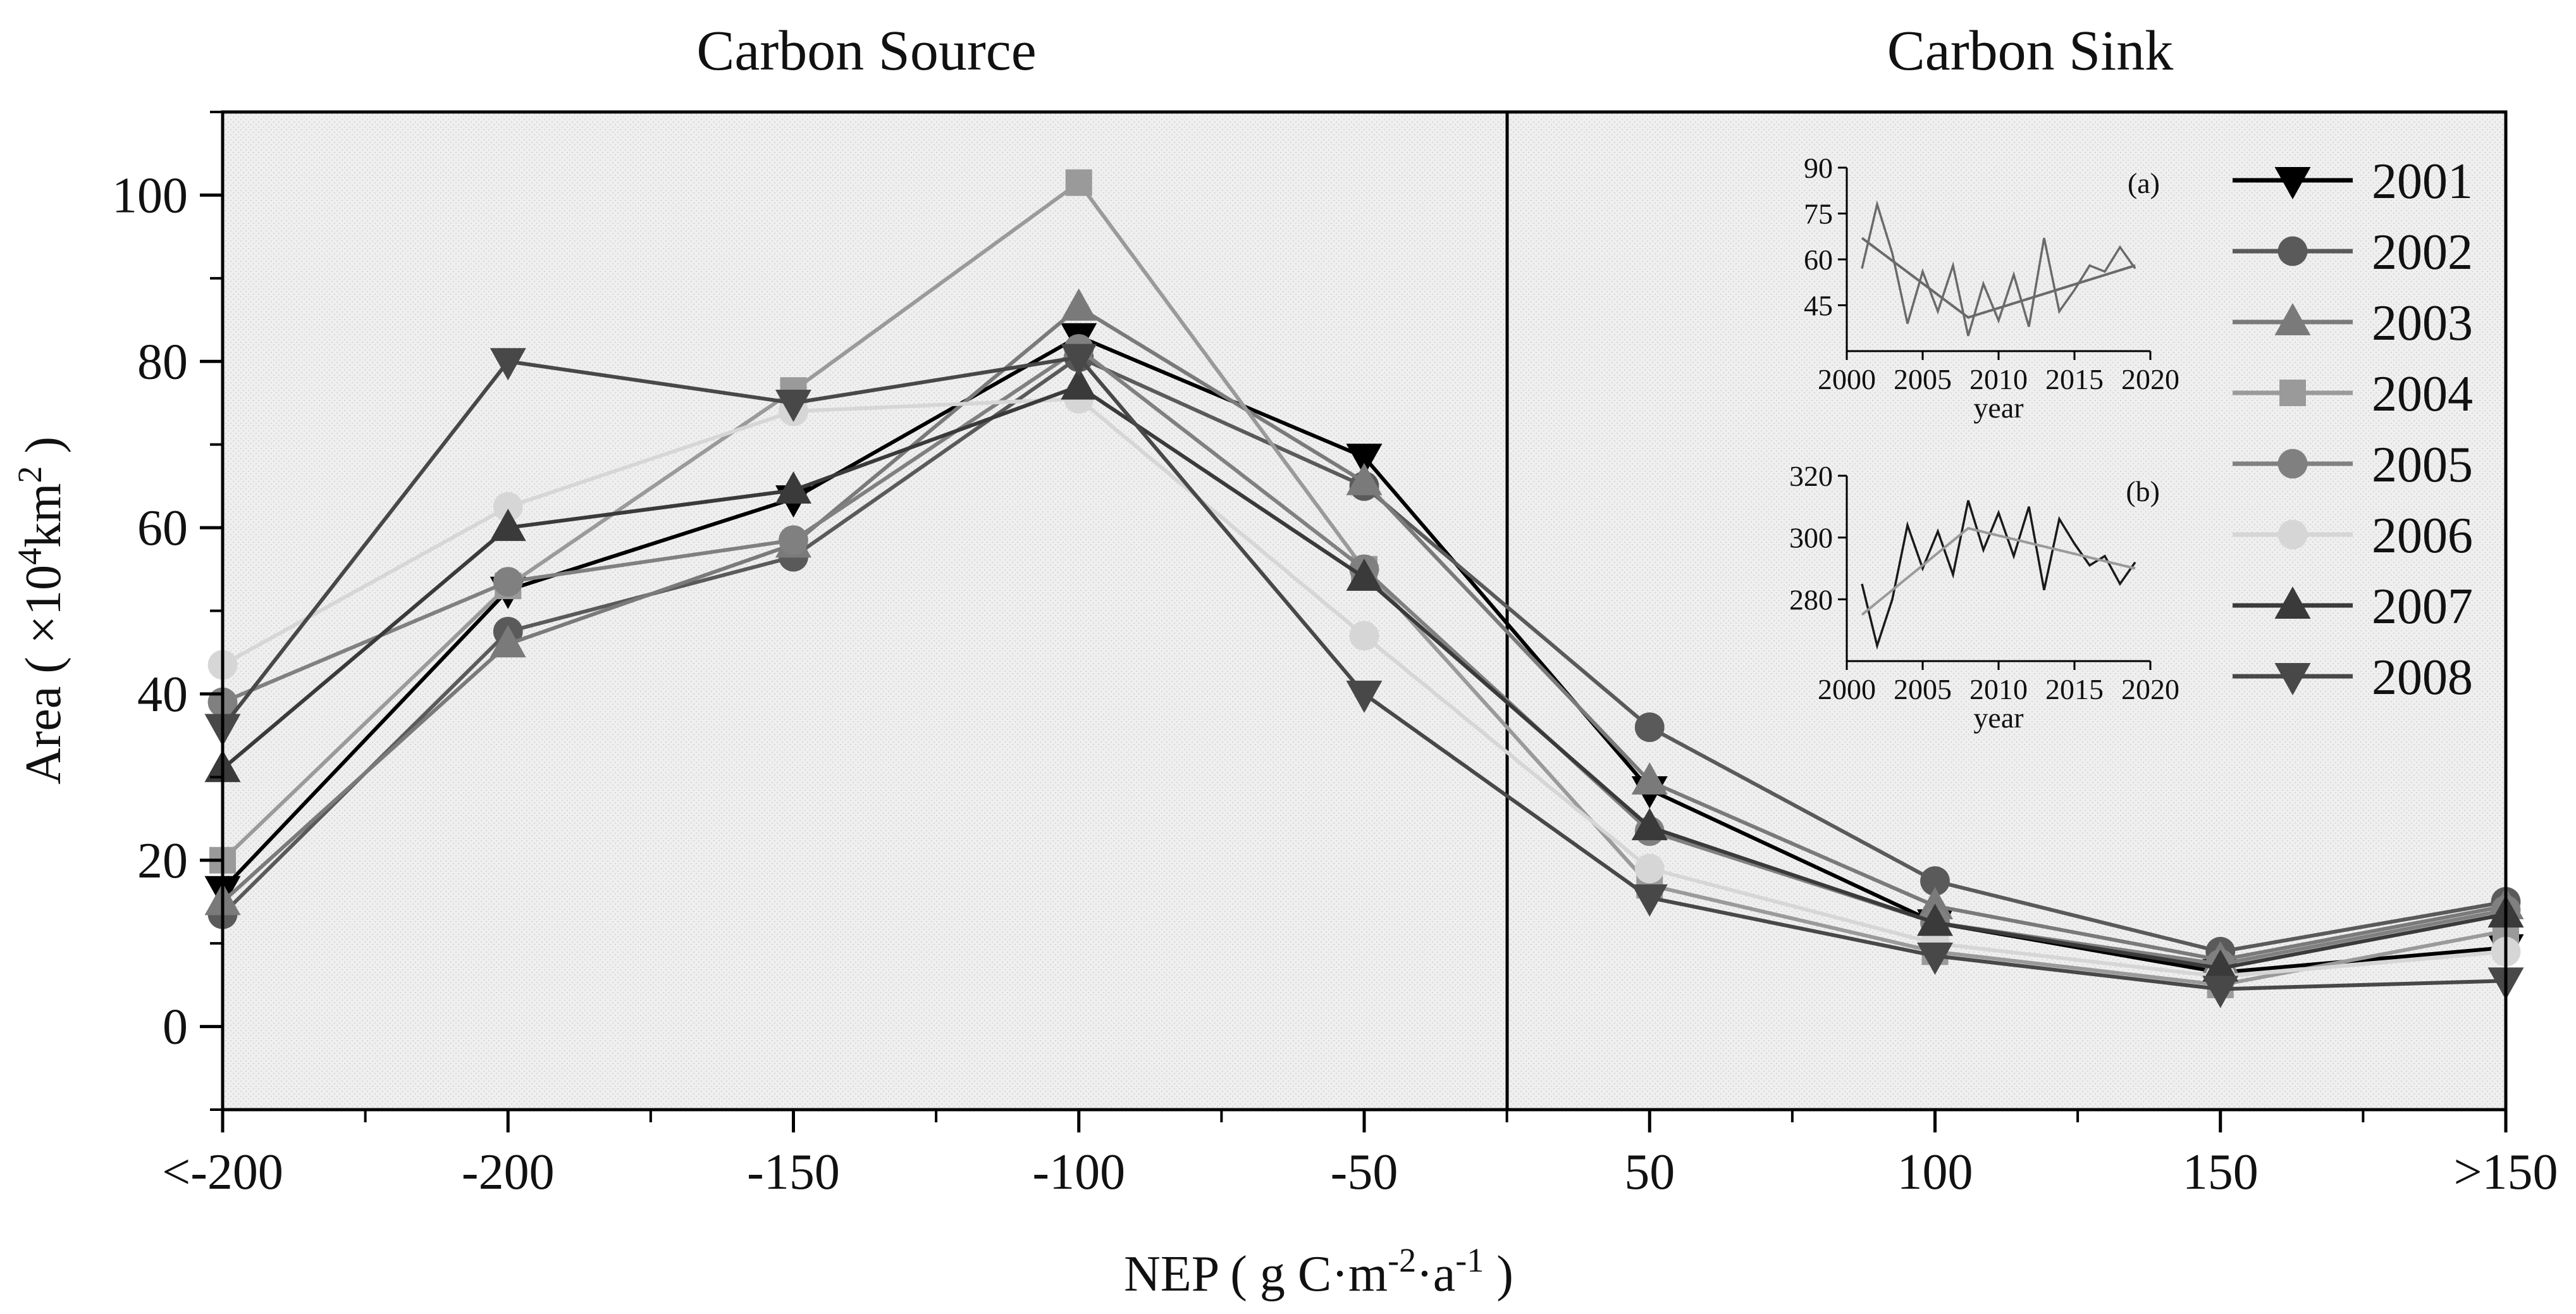  What do you see at coordinates (2422, 607) in the screenshot?
I see `legend-label: 2007` at bounding box center [2422, 607].